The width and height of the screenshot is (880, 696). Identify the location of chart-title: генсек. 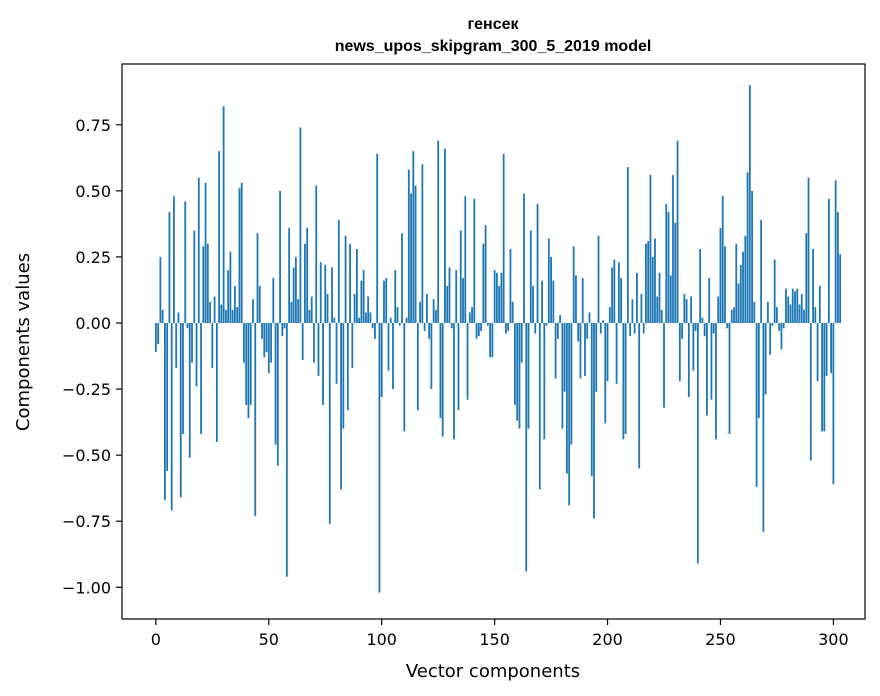
(493, 24).